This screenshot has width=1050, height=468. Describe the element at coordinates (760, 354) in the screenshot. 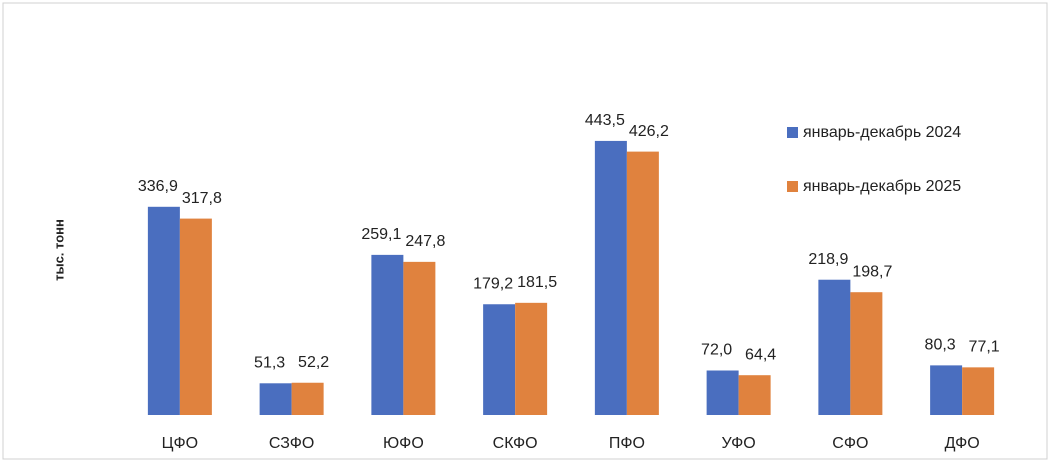

I see `value-label: 64,4` at that location.